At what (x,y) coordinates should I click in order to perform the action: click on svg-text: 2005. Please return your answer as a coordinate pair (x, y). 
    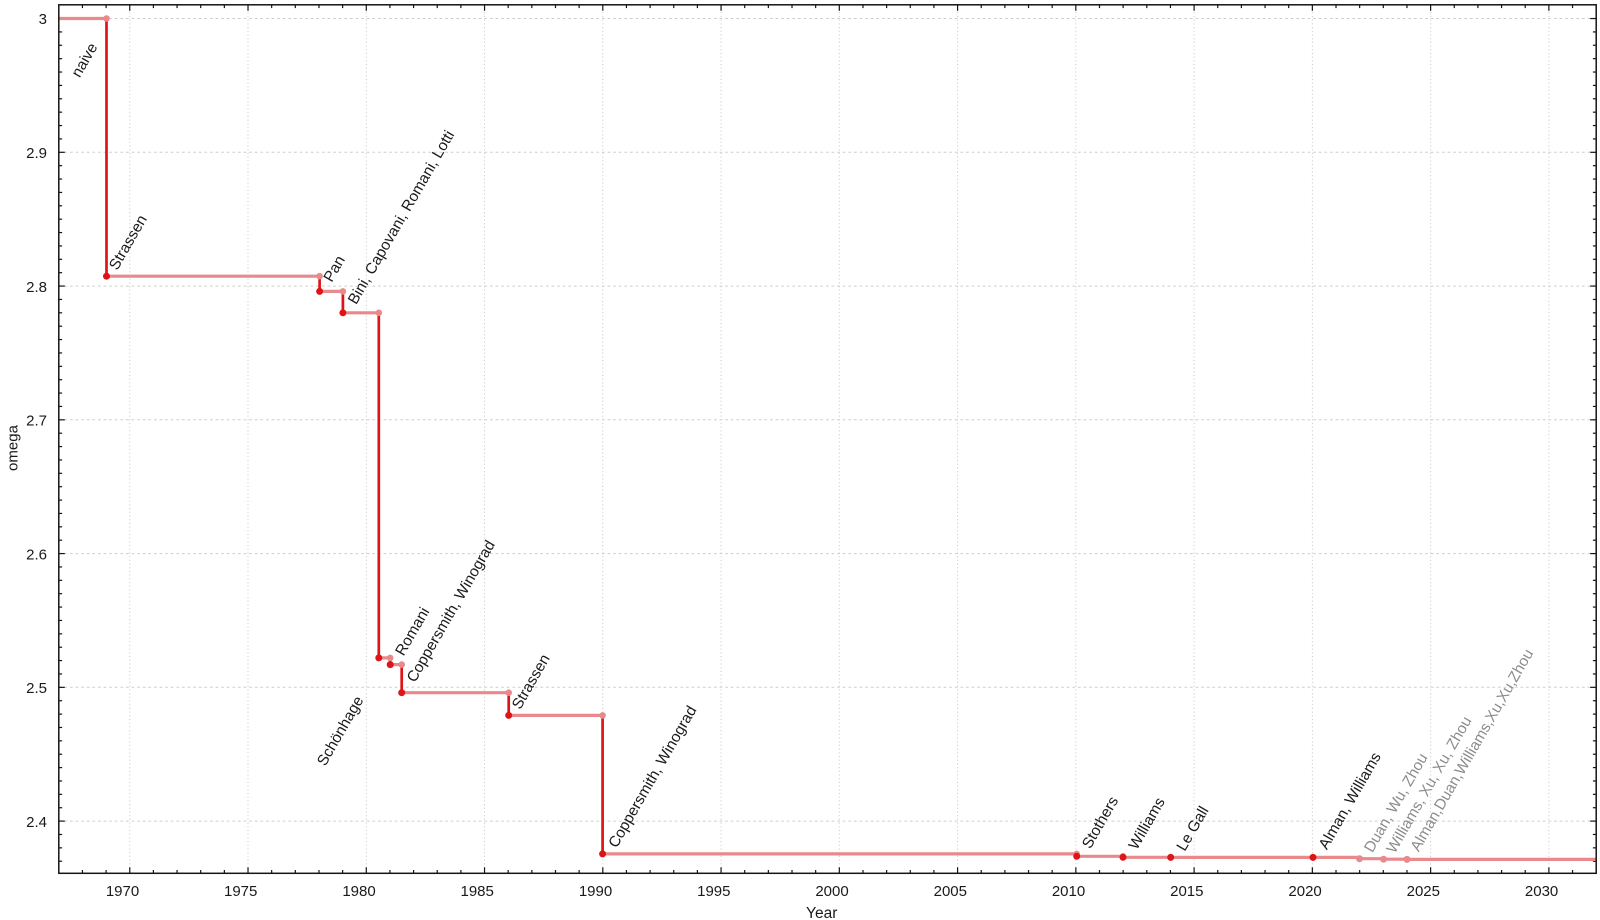
    Looking at the image, I should click on (950, 891).